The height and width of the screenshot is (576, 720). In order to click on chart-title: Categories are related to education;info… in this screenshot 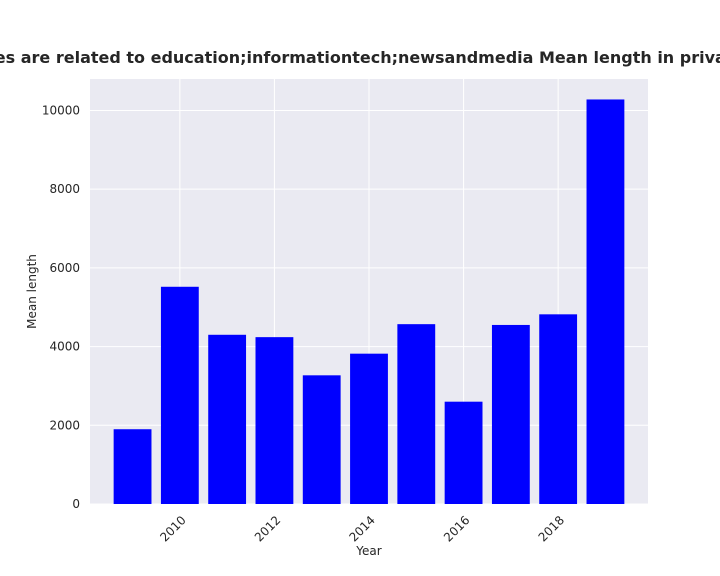, I will do `click(360, 57)`.